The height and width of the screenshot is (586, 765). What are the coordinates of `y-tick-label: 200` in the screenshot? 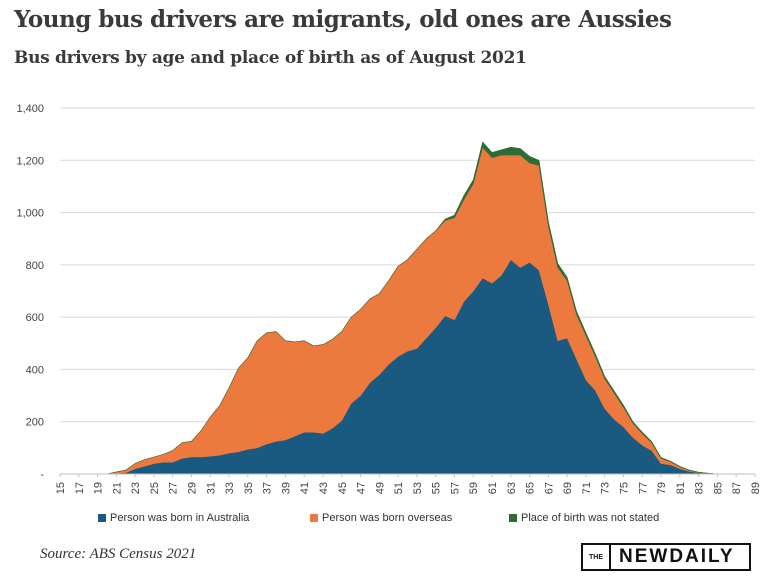 It's located at (35, 423).